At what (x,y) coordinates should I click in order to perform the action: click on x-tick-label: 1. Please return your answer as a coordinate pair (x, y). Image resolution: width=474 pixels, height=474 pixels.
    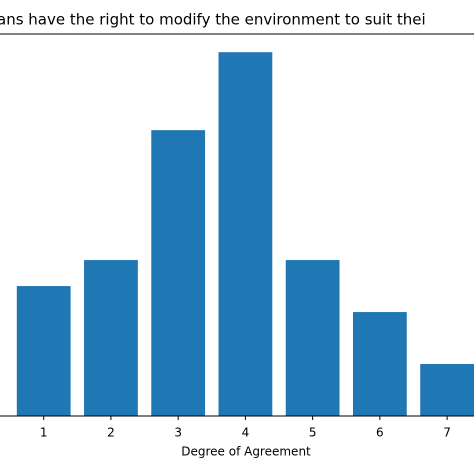
    Looking at the image, I should click on (44, 433).